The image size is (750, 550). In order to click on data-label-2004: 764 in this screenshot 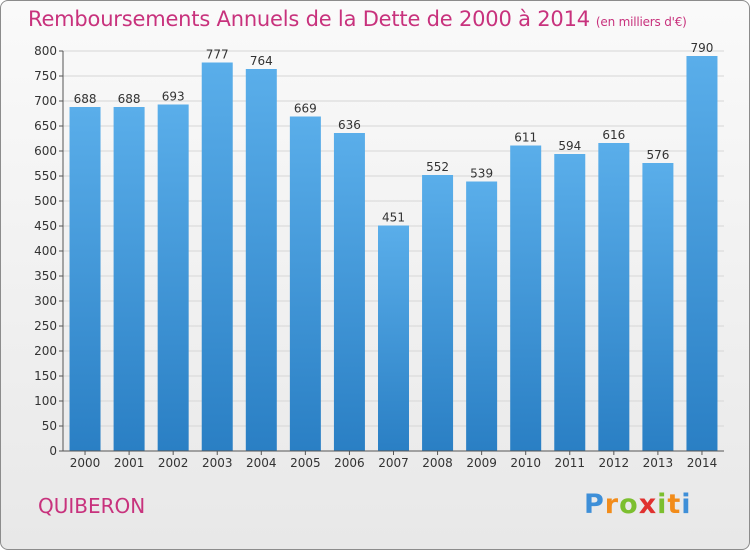, I will do `click(261, 61)`.